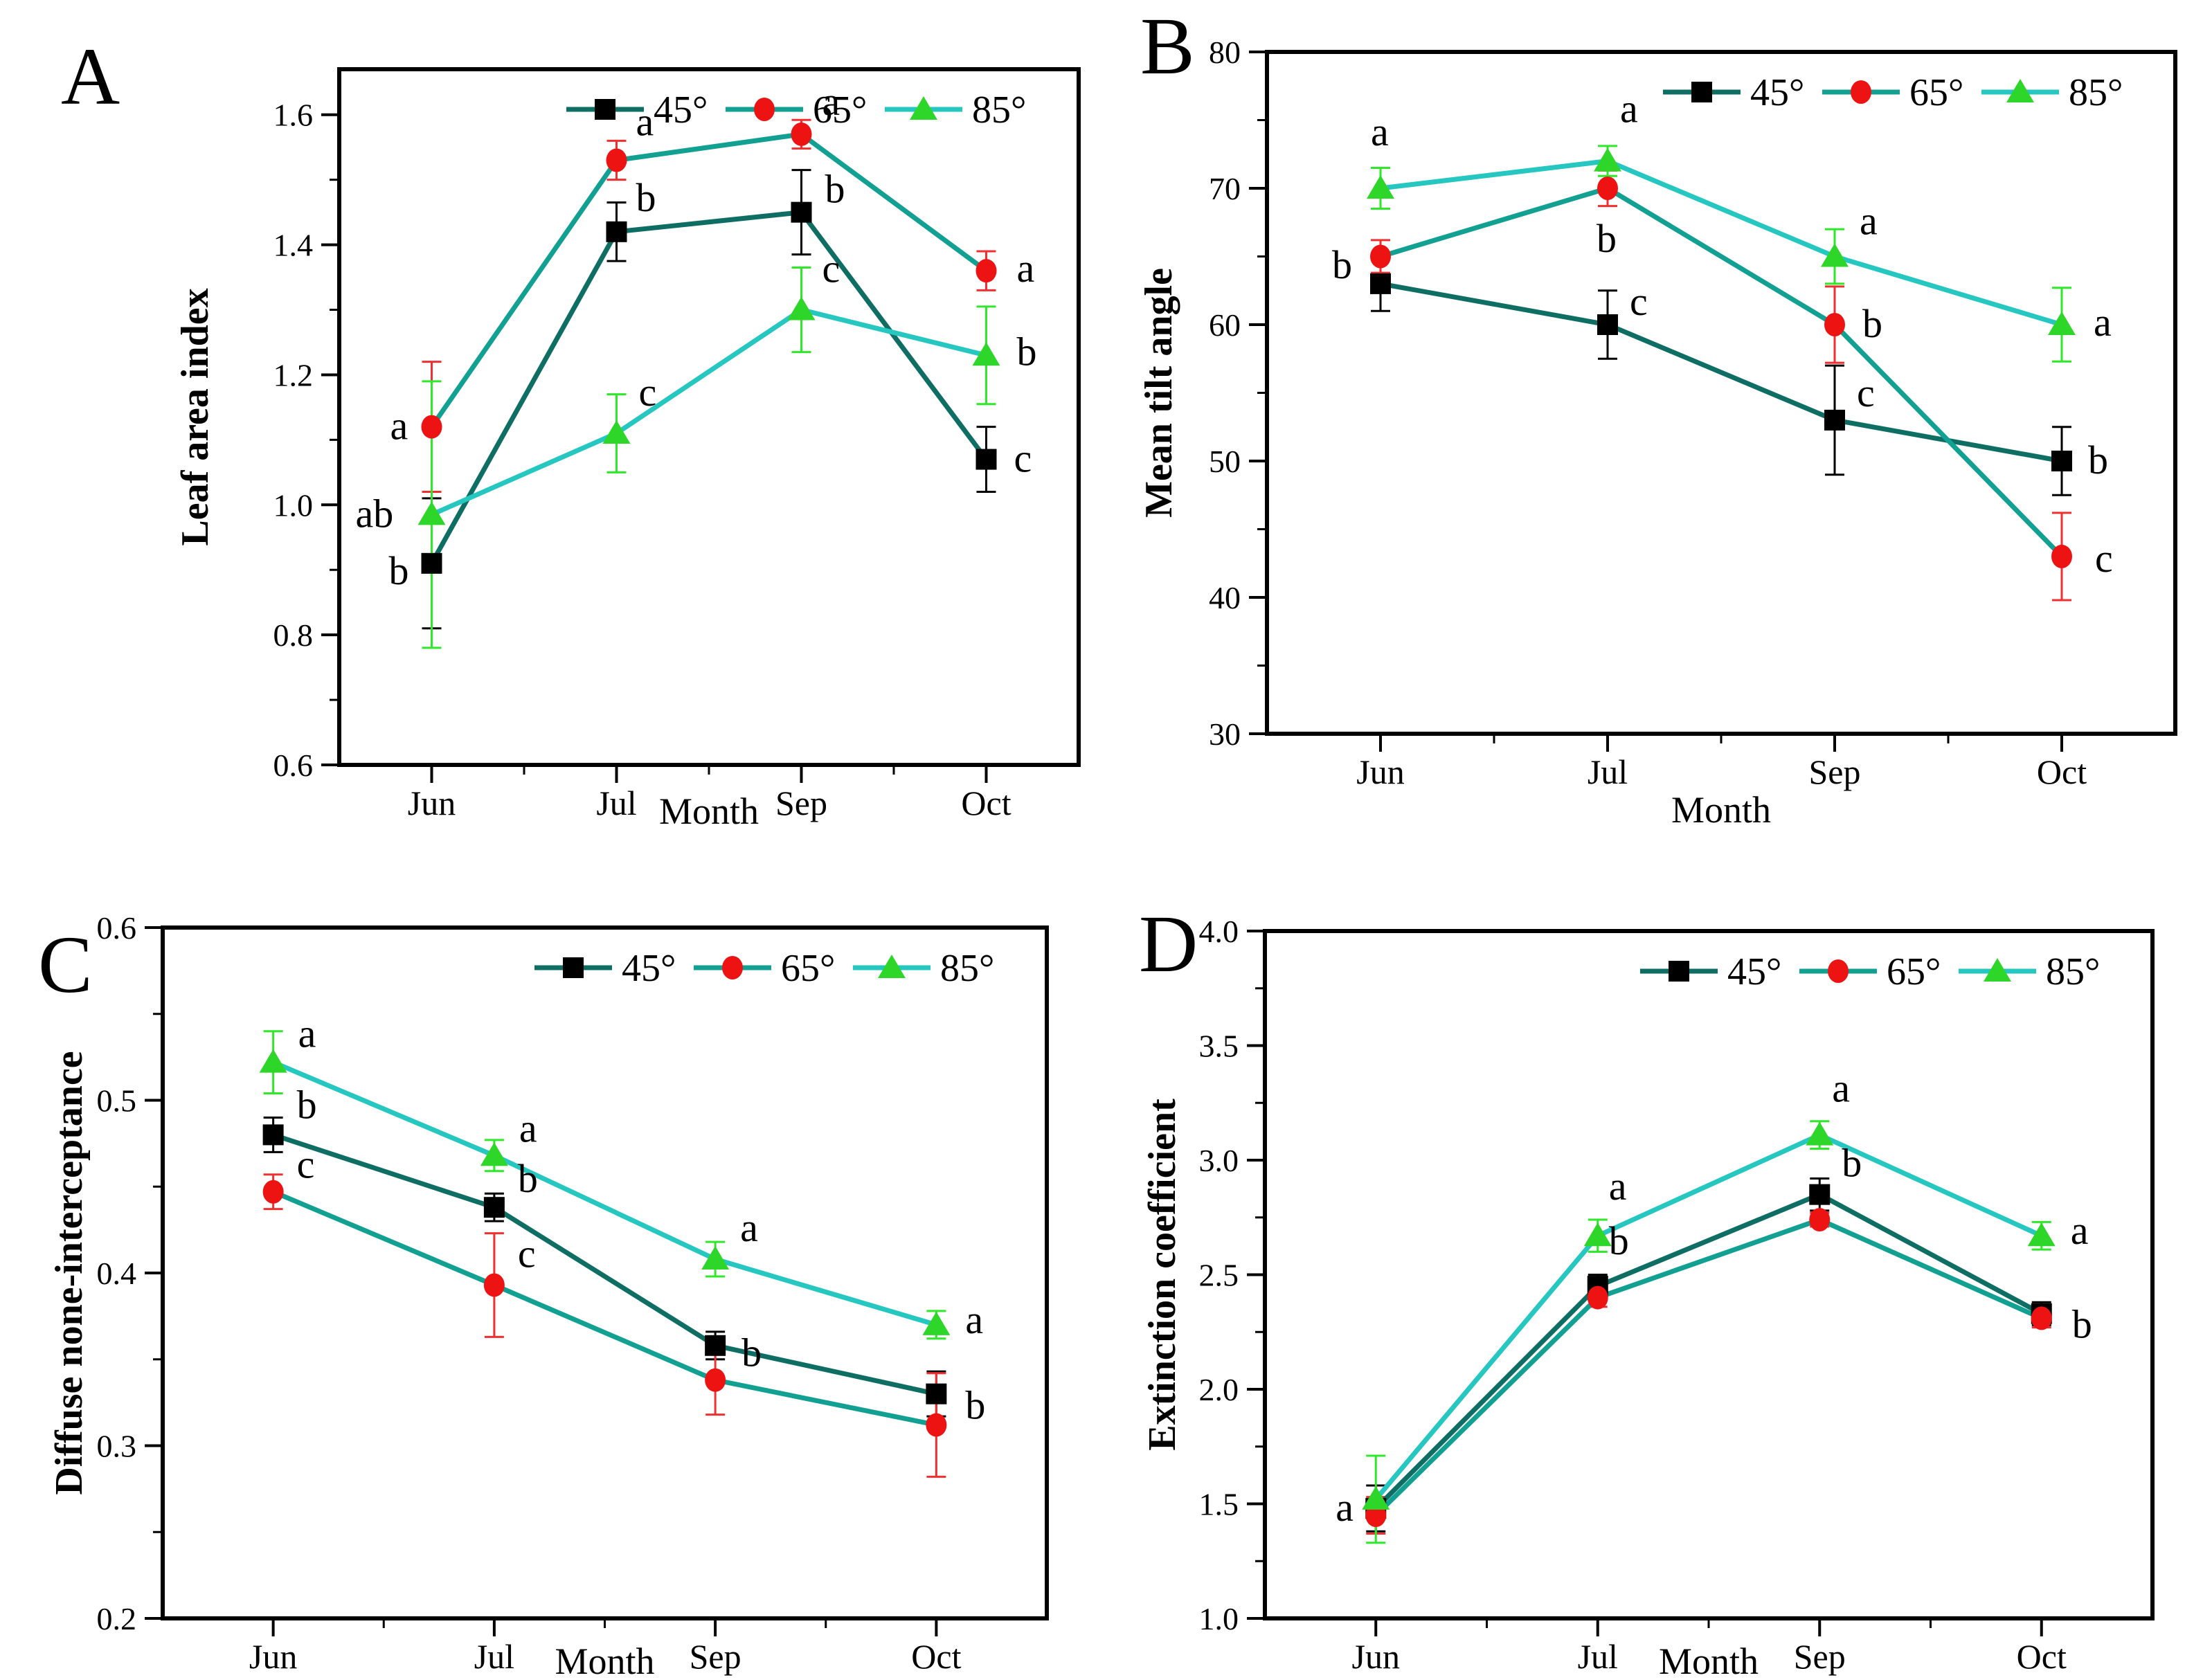  What do you see at coordinates (1721, 810) in the screenshot?
I see `x-axis-title: Month` at bounding box center [1721, 810].